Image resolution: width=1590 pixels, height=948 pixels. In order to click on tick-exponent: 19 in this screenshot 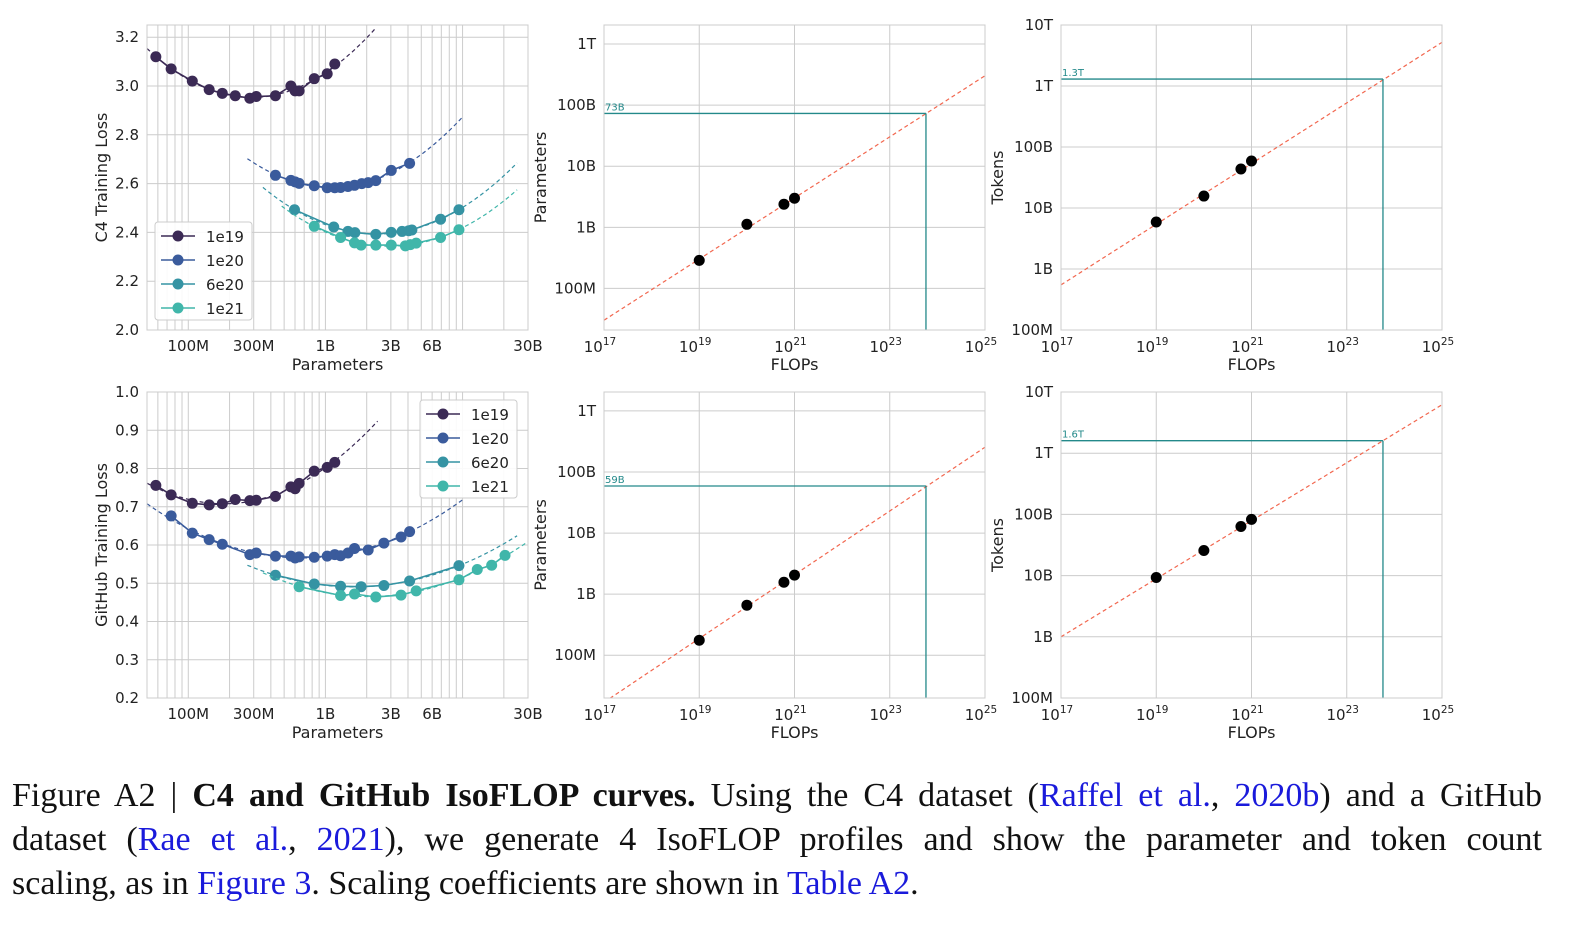, I will do `click(1161, 710)`.